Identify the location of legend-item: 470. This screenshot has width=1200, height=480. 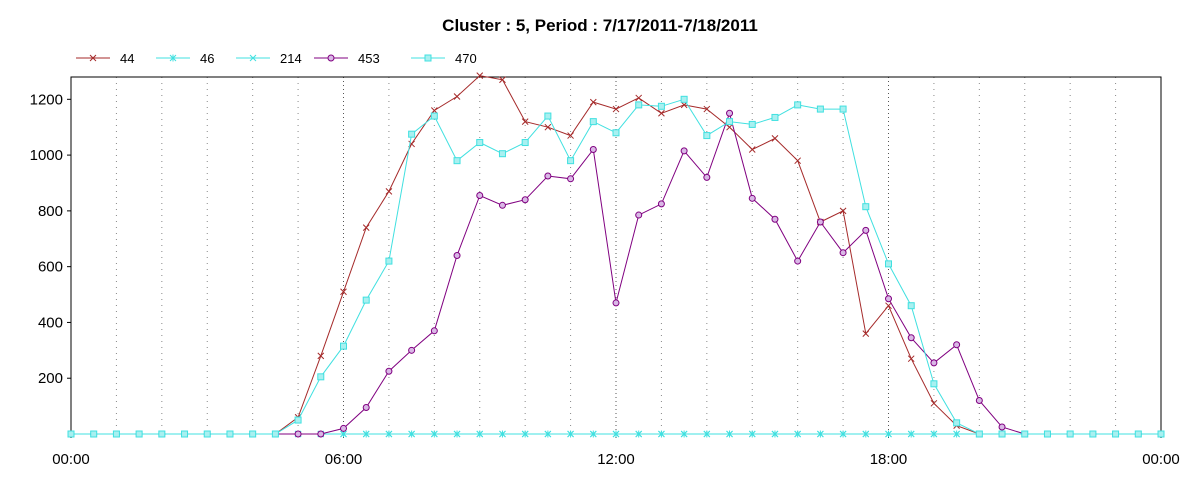
(444, 58).